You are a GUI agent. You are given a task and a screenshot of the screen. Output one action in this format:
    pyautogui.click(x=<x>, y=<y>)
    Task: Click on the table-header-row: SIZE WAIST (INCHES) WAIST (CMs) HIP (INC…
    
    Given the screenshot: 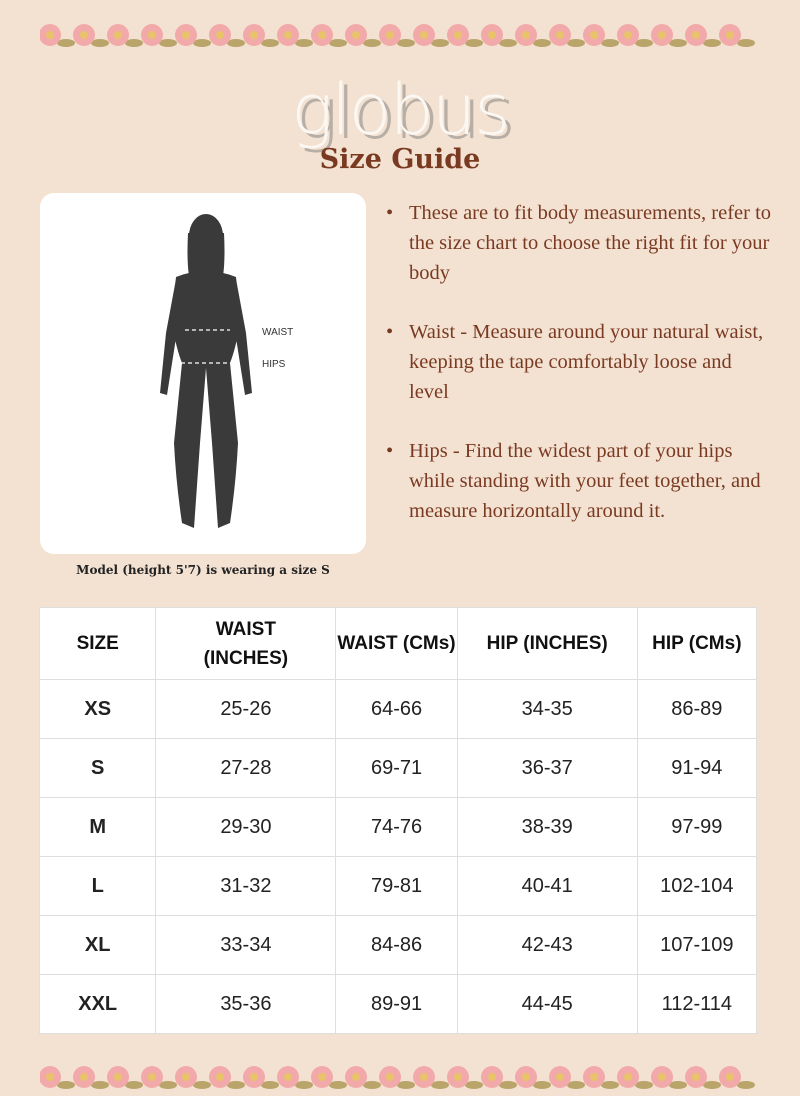 What is the action you would take?
    pyautogui.click(x=398, y=643)
    